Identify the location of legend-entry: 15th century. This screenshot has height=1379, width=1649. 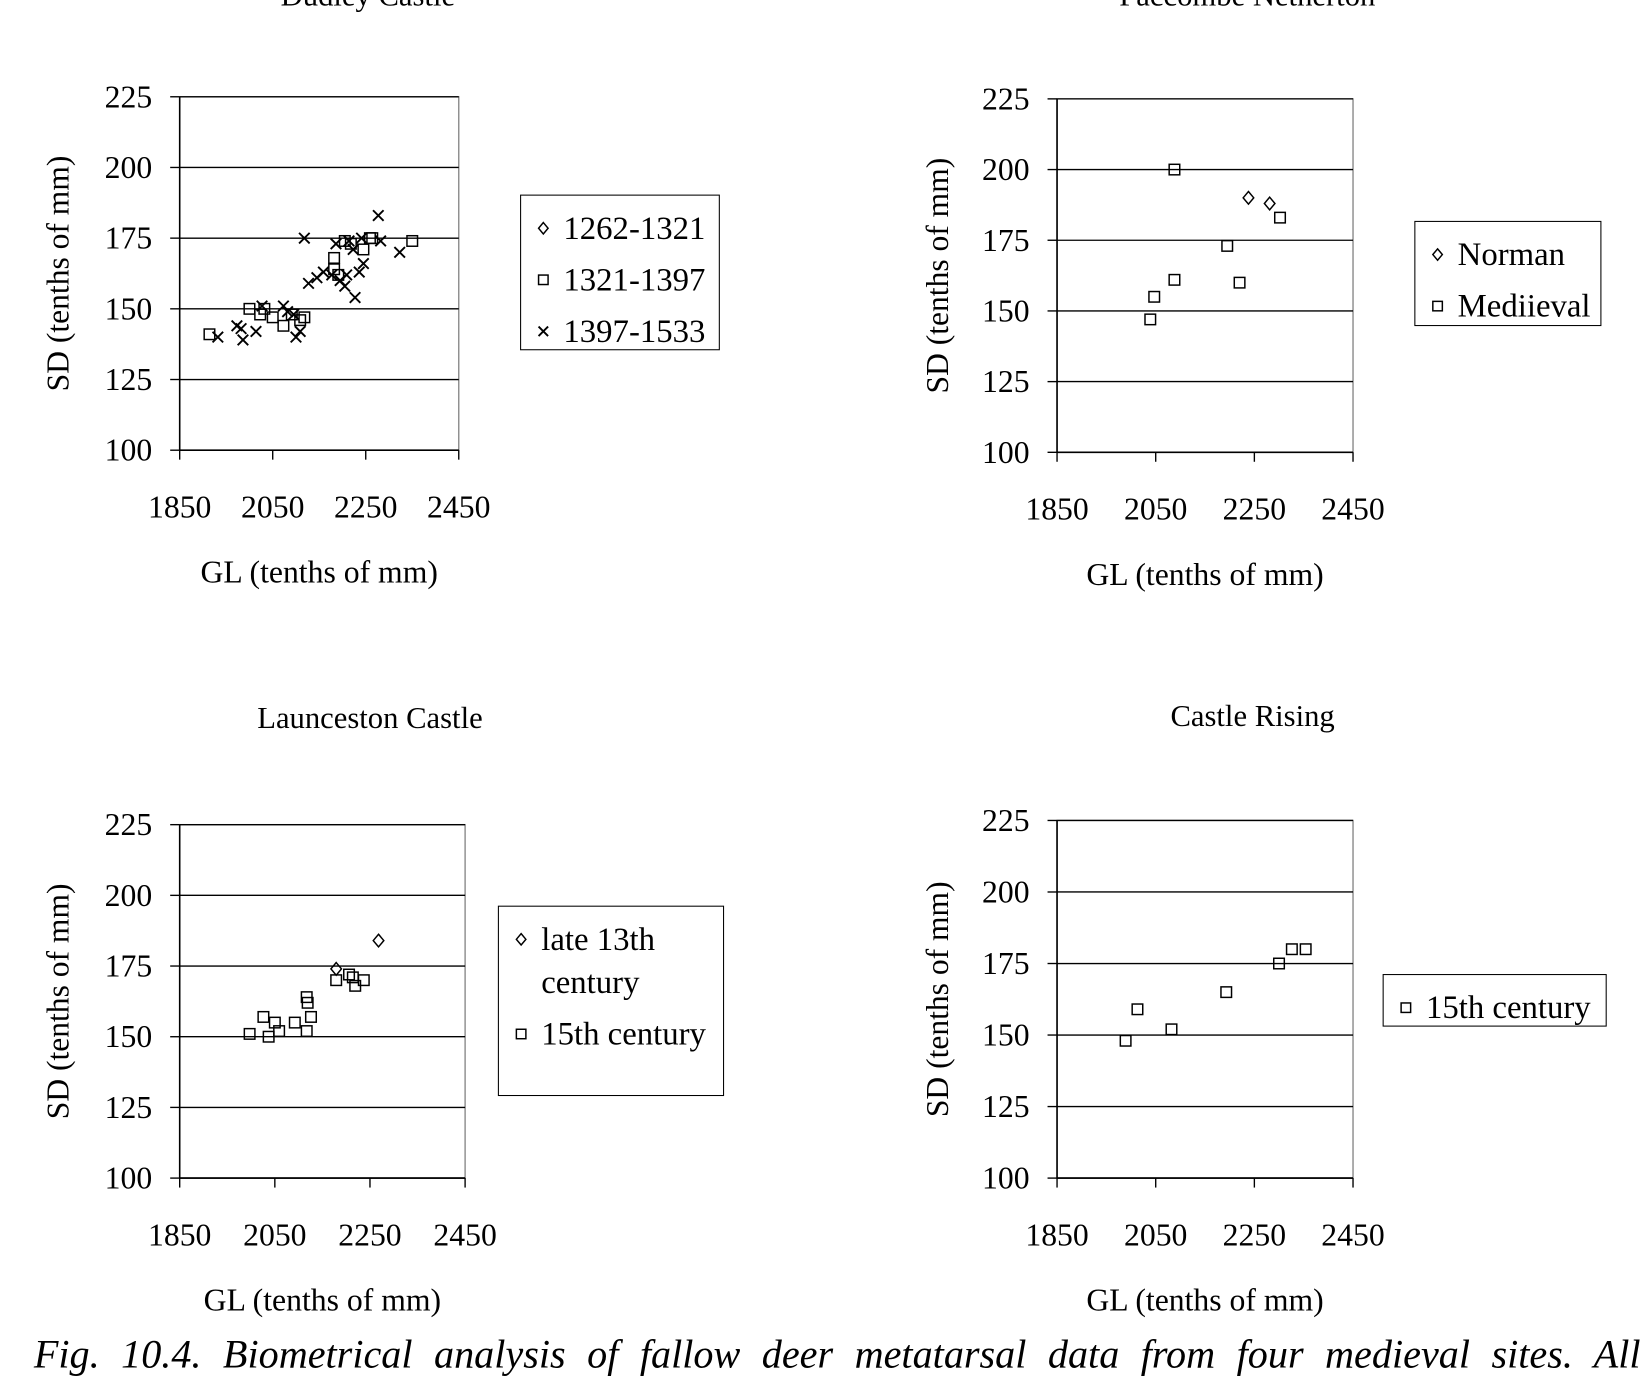
(1497, 1007).